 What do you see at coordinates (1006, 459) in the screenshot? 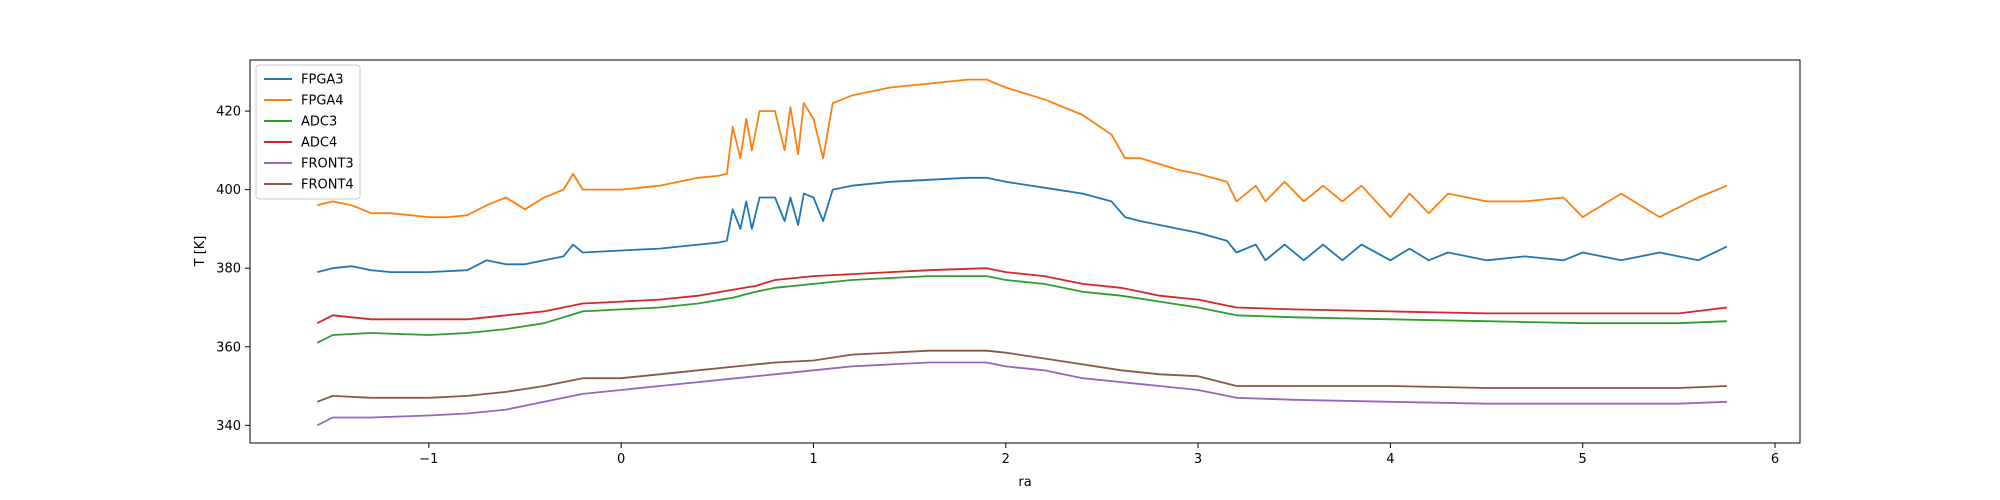
I see `x-tick-label: 2` at bounding box center [1006, 459].